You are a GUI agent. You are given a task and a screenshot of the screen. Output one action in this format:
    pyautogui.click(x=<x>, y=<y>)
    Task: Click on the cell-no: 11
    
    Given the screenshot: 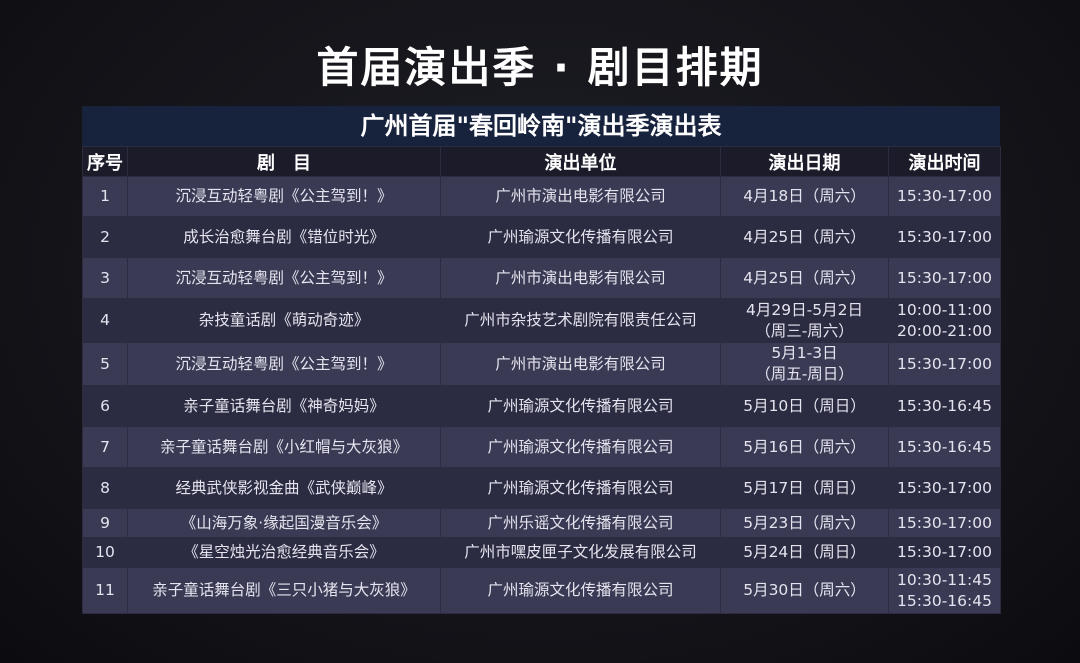 What is the action you would take?
    pyautogui.click(x=105, y=590)
    